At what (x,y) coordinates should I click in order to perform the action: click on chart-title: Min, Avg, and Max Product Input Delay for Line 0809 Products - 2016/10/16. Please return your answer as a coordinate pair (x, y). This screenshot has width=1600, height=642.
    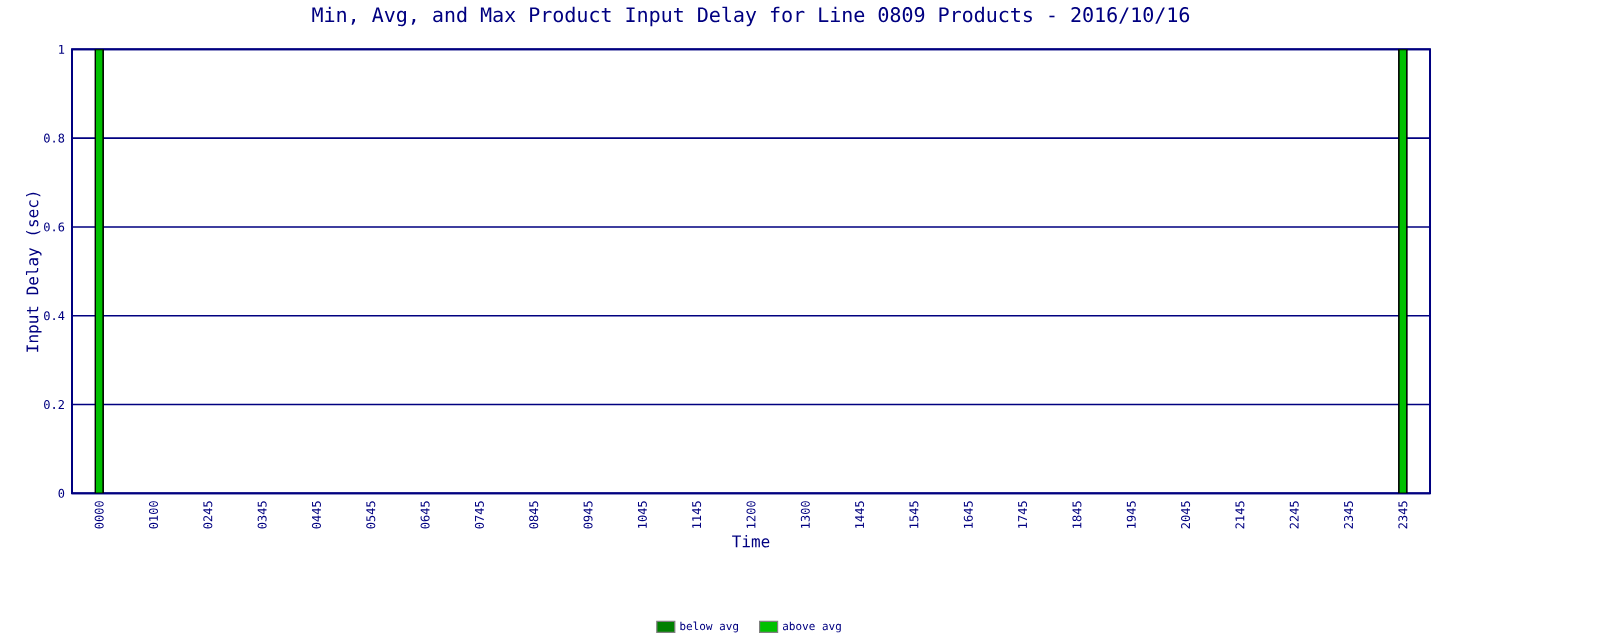
    Looking at the image, I should click on (751, 17).